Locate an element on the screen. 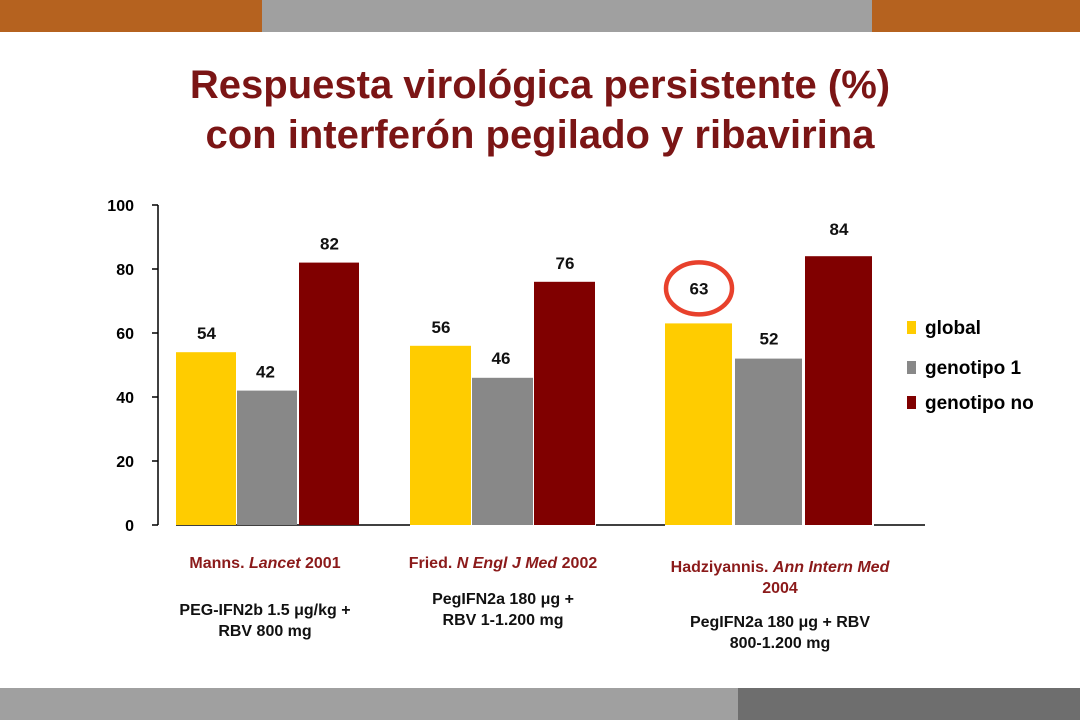  study-year: 2004 is located at coordinates (780, 588).